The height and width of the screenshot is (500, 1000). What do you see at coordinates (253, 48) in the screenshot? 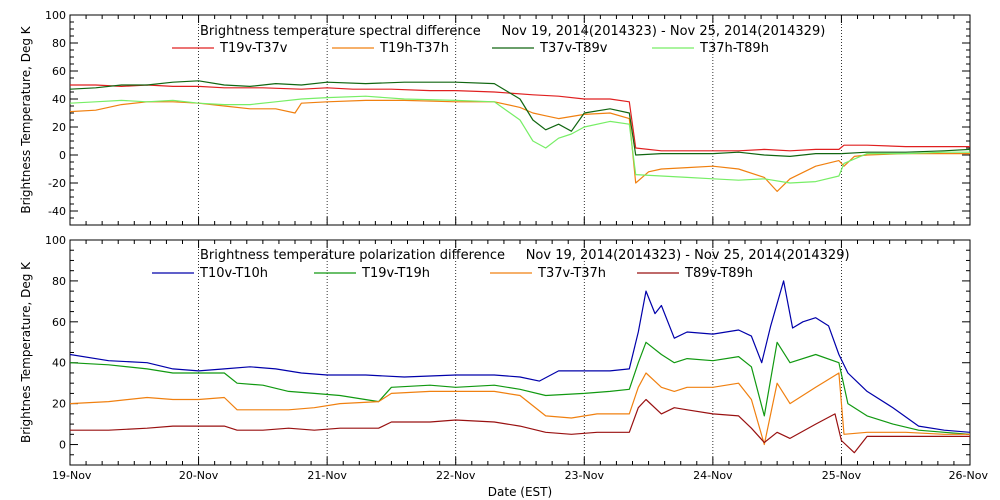
I see `legend-label: T19v-T37v` at bounding box center [253, 48].